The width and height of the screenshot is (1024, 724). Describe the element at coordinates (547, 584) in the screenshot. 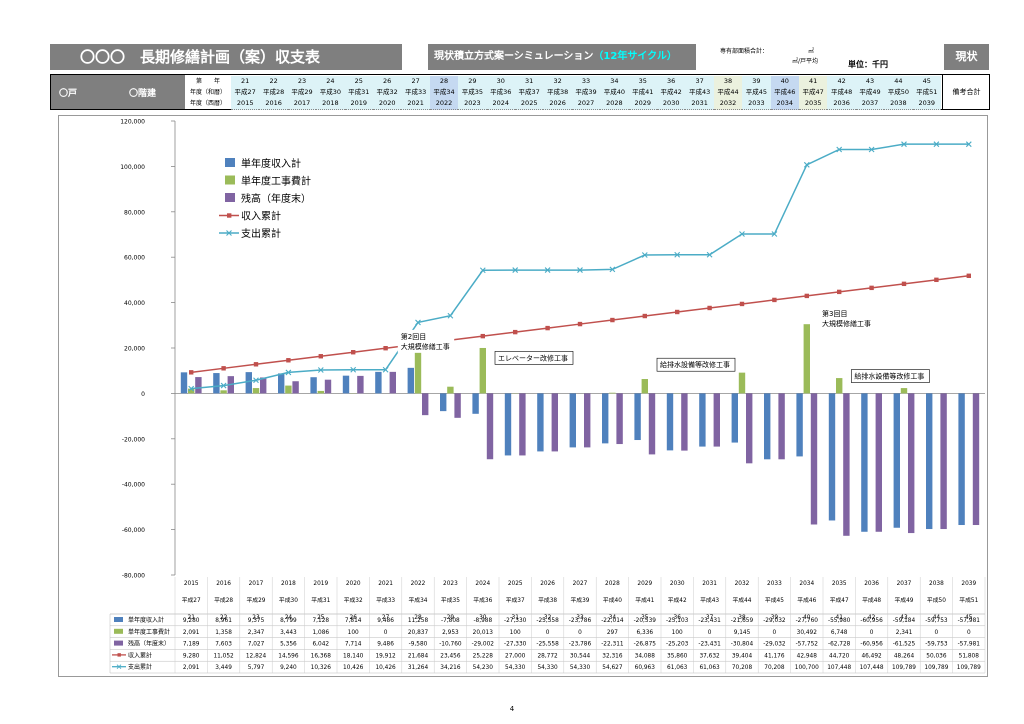

I see `table-header-cell: 2026` at that location.